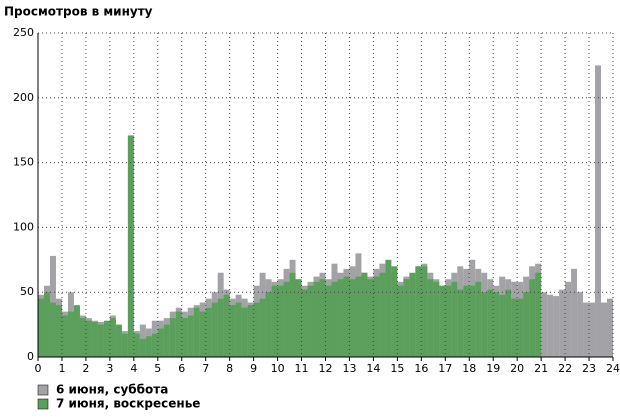 This screenshot has width=620, height=417. Describe the element at coordinates (205, 368) in the screenshot. I see `x-tick-label: 7` at that location.